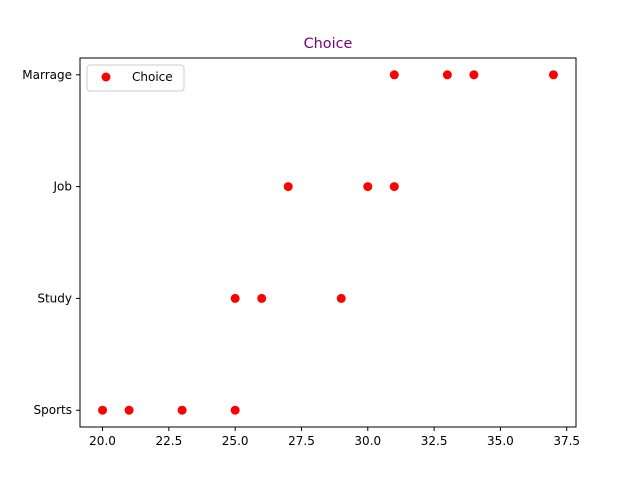  Describe the element at coordinates (47, 75) in the screenshot. I see `y-tick-label: Marrage` at that location.